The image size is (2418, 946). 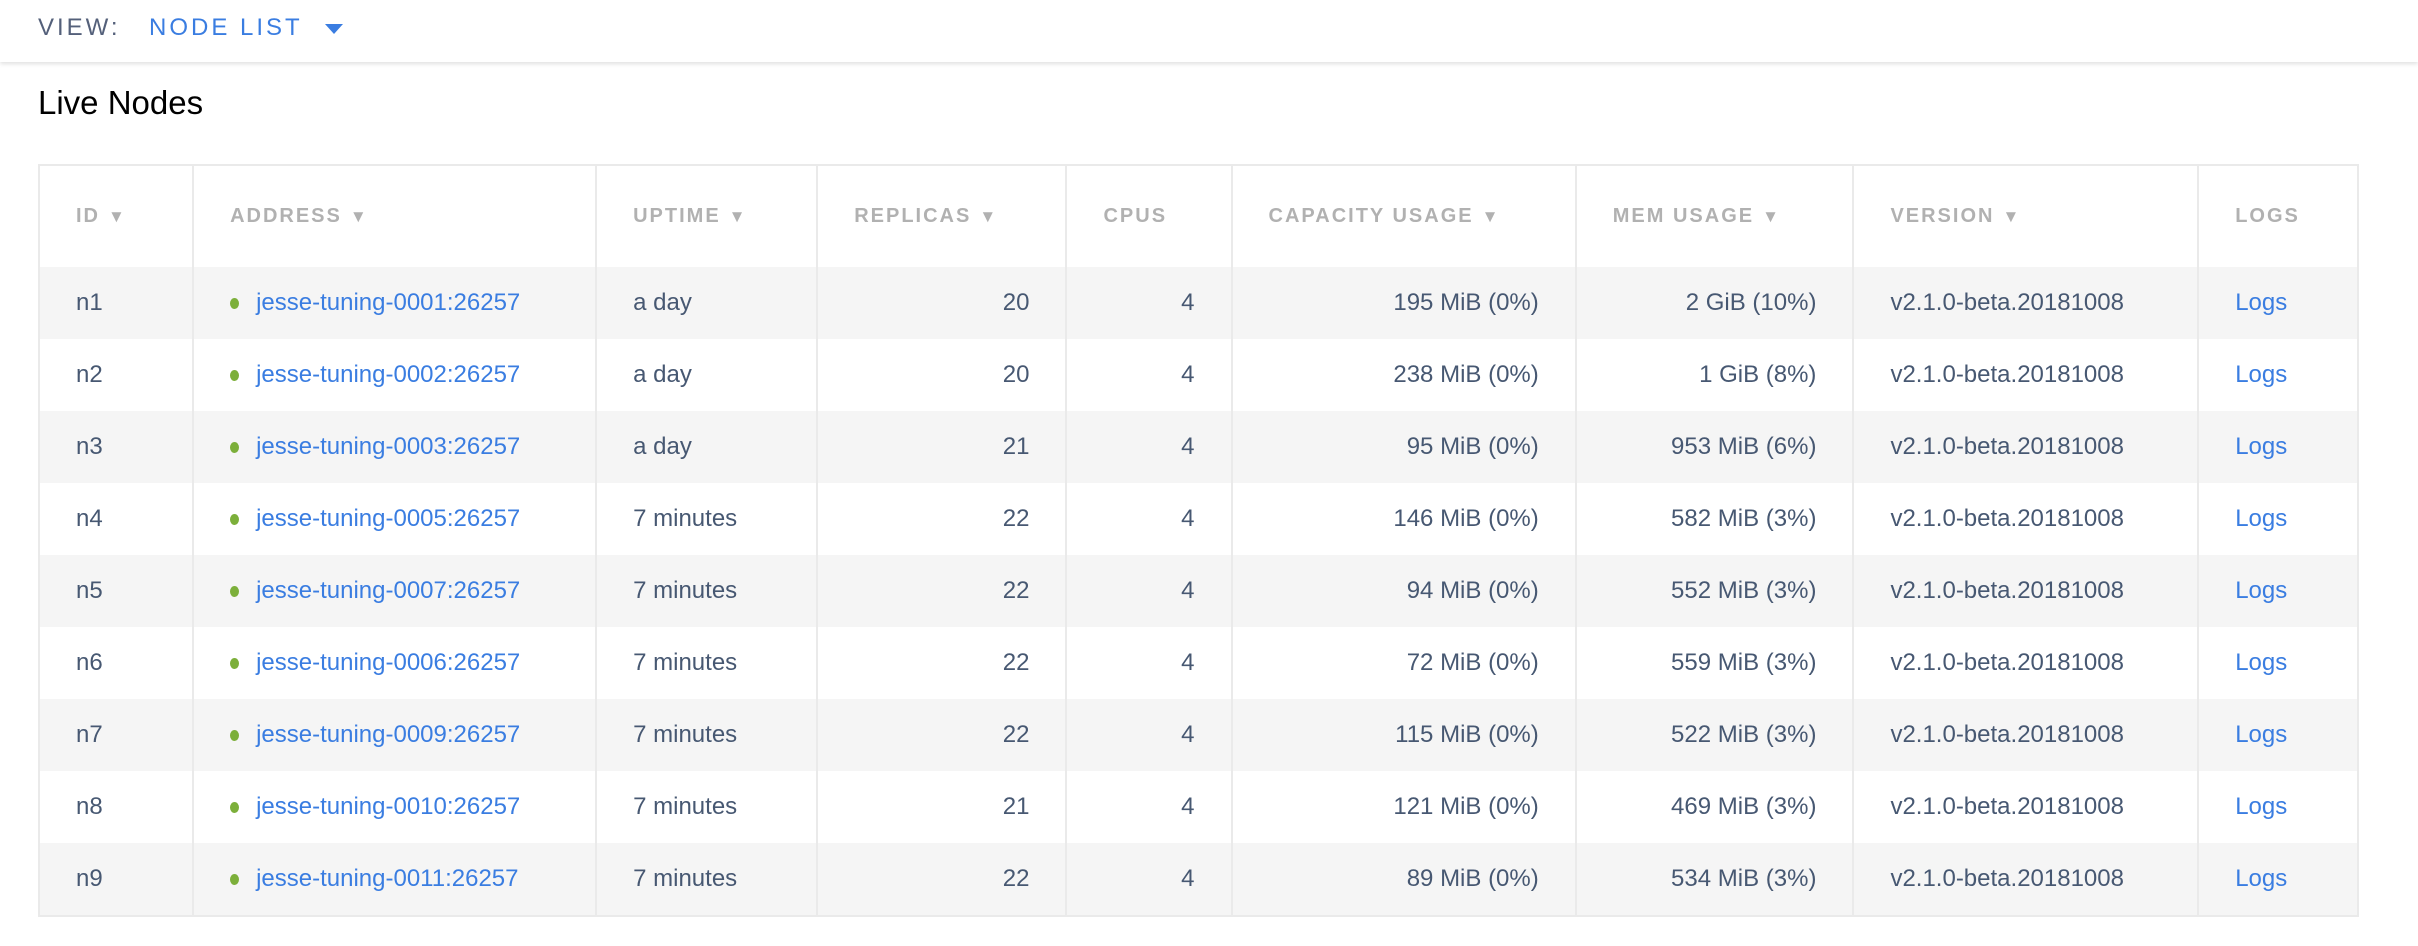 What do you see at coordinates (2267, 216) in the screenshot?
I see `column-header-label: LOGS` at bounding box center [2267, 216].